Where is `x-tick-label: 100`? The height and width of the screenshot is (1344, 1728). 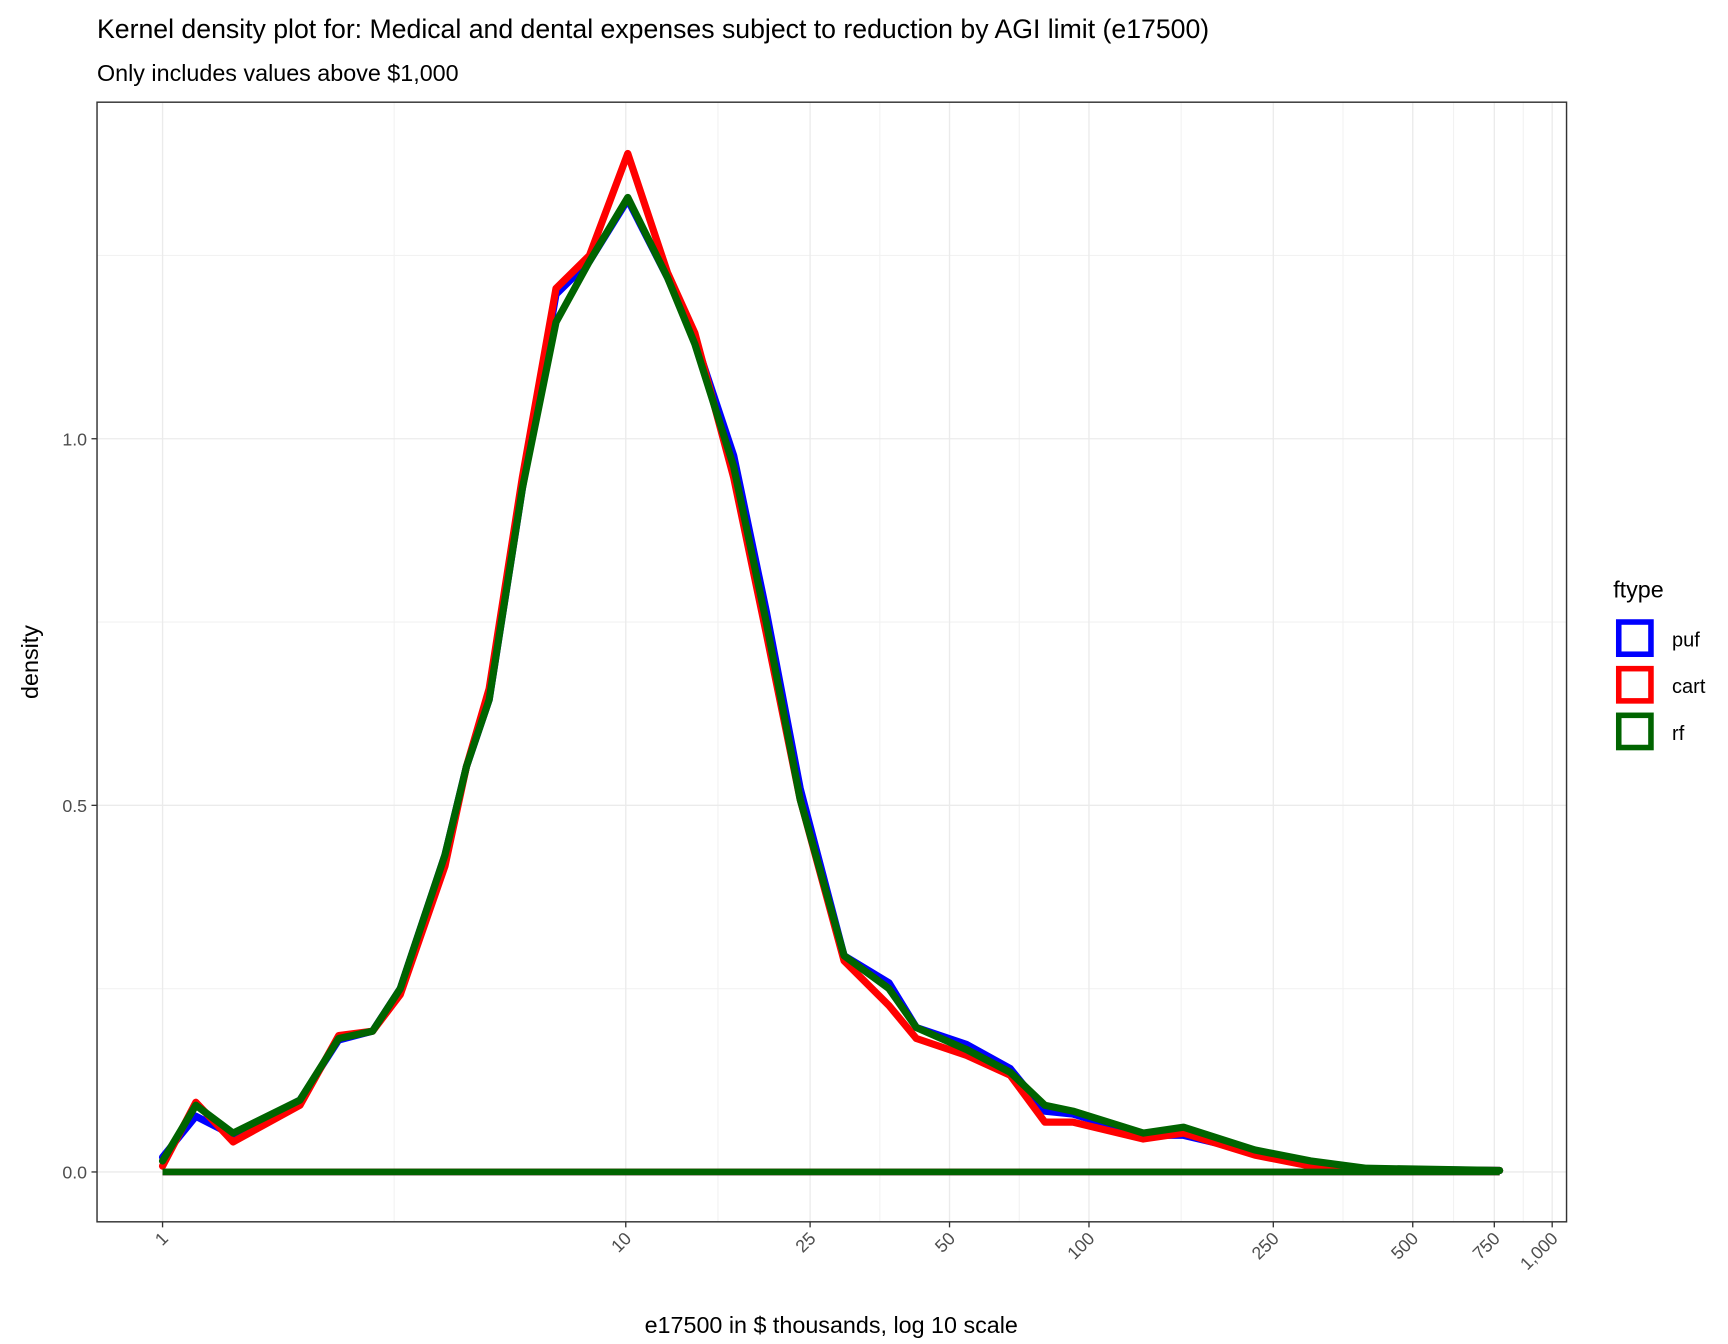
x-tick-label: 100 is located at coordinates (1080, 1245).